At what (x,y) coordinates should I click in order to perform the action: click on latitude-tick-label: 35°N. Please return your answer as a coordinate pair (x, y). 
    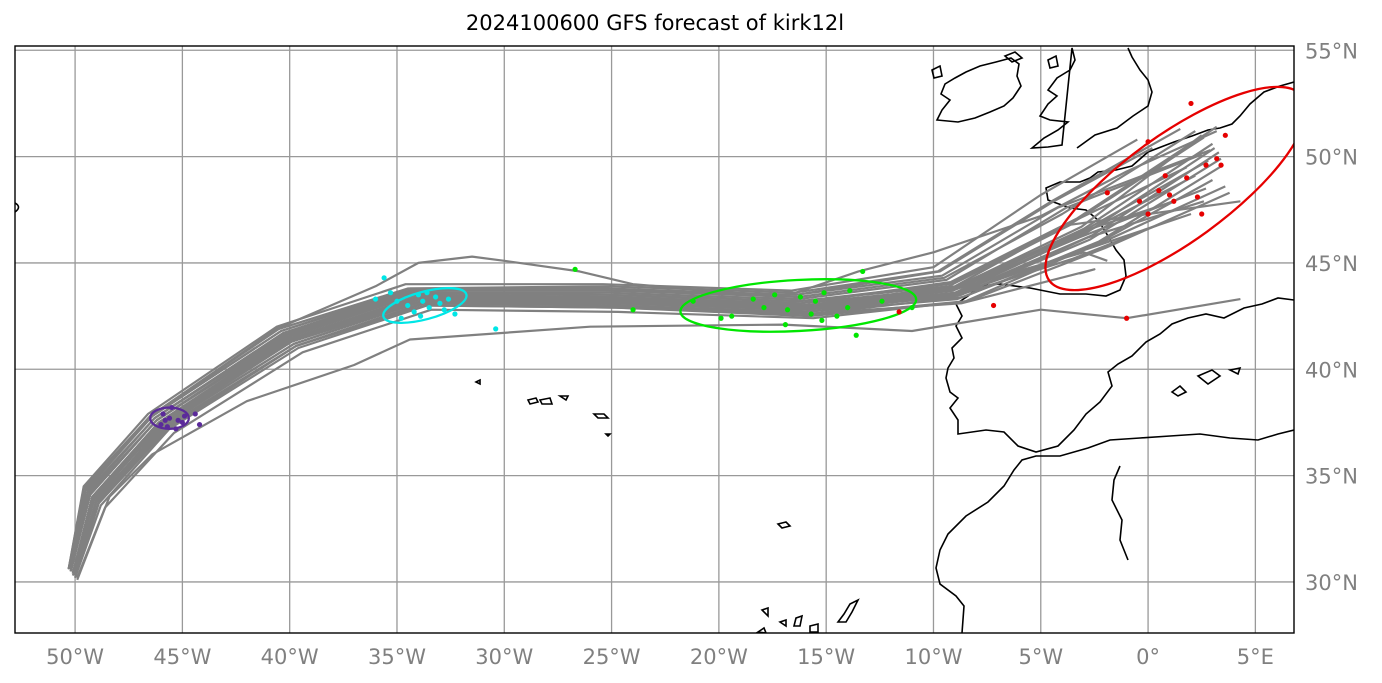
    Looking at the image, I should click on (1331, 477).